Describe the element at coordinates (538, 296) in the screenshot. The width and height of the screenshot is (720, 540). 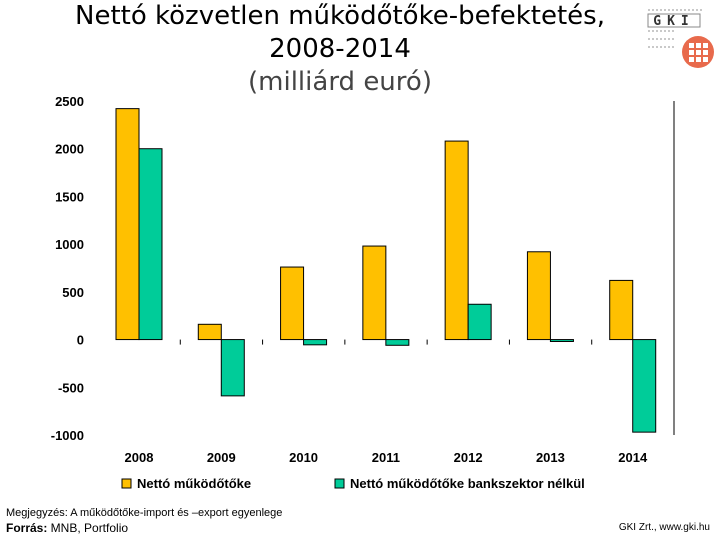
I see `bar-netto-mukodotoke-2013` at that location.